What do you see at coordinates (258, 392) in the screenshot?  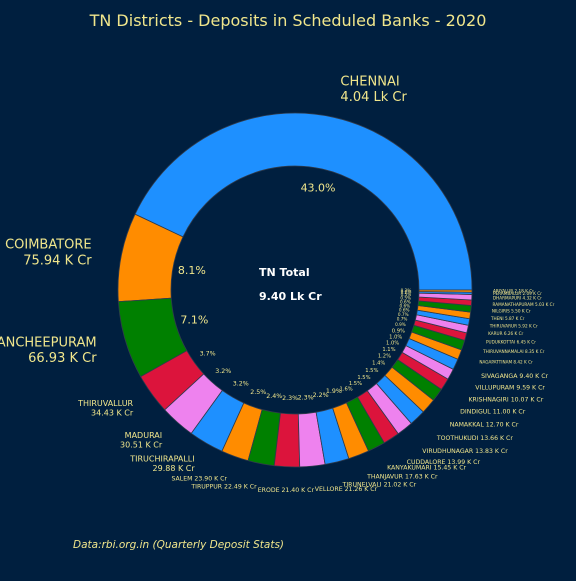 I see `pct-label-salem: 2.5%` at bounding box center [258, 392].